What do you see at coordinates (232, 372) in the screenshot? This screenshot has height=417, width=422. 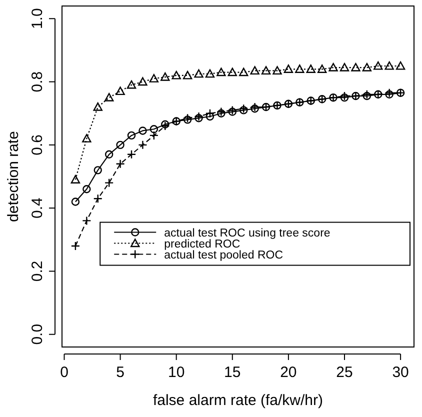 I see `x-tick-label: 15` at bounding box center [232, 372].